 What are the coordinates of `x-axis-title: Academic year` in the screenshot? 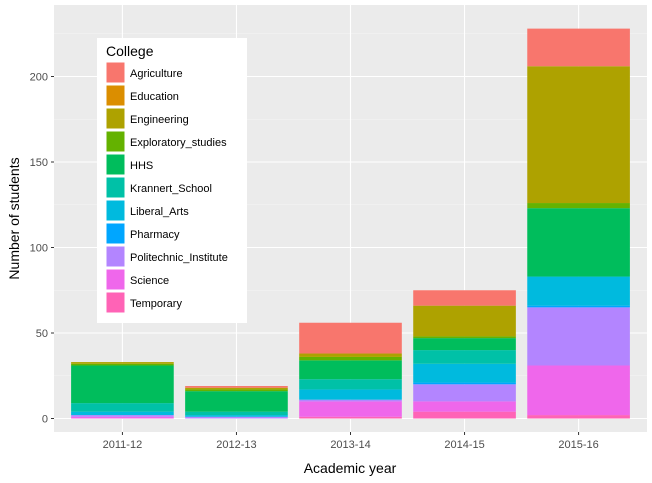 It's located at (350, 468).